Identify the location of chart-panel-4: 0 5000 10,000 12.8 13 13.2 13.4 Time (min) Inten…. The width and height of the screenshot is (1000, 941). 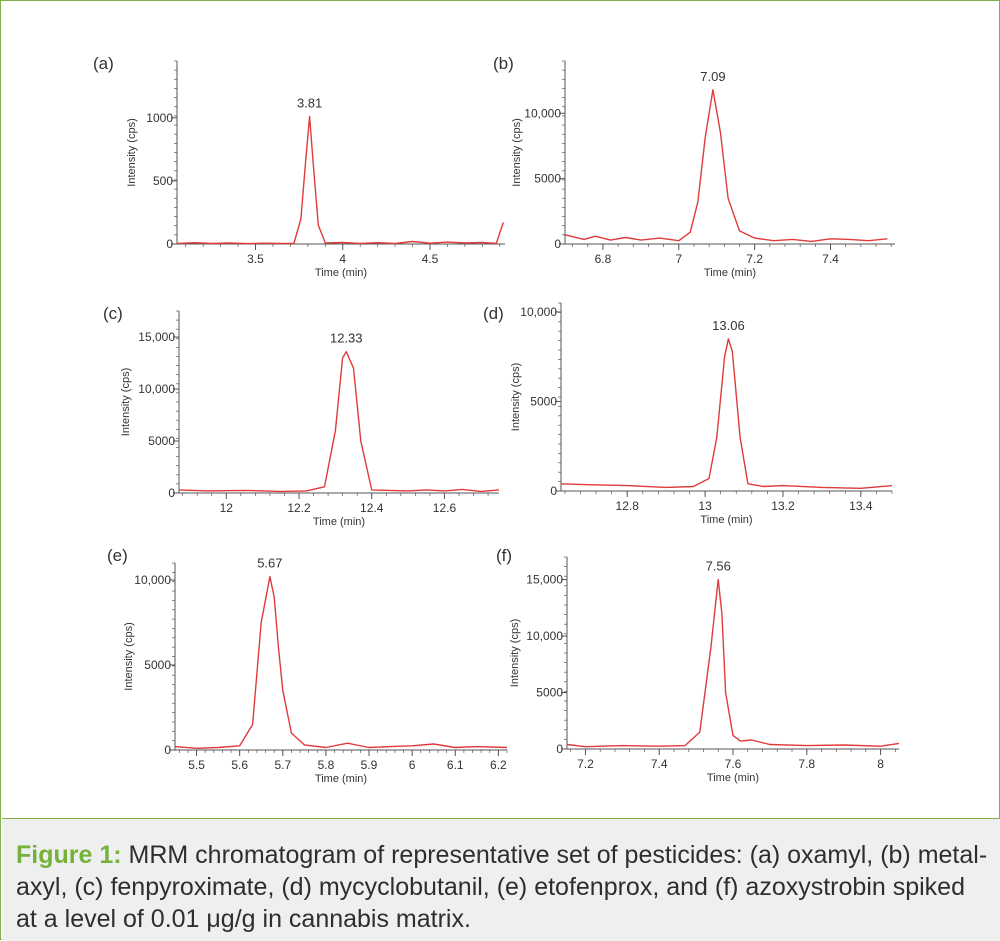
(688, 414).